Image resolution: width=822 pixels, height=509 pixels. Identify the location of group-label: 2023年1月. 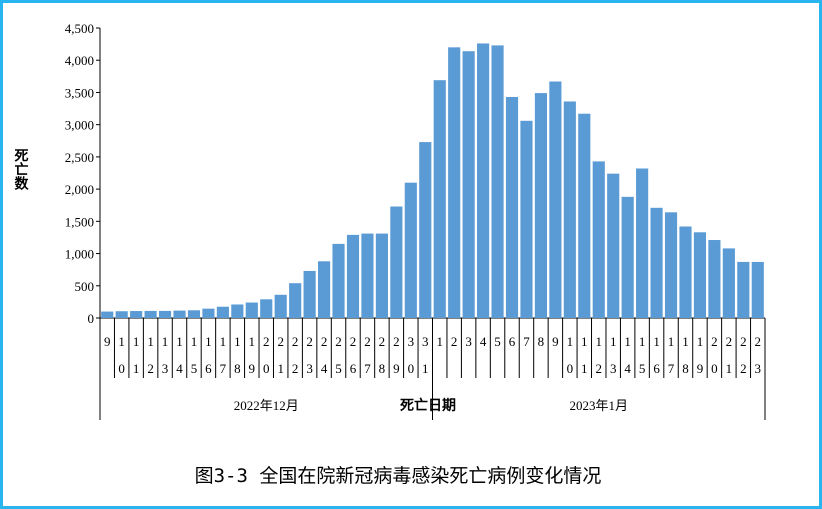
(598, 405).